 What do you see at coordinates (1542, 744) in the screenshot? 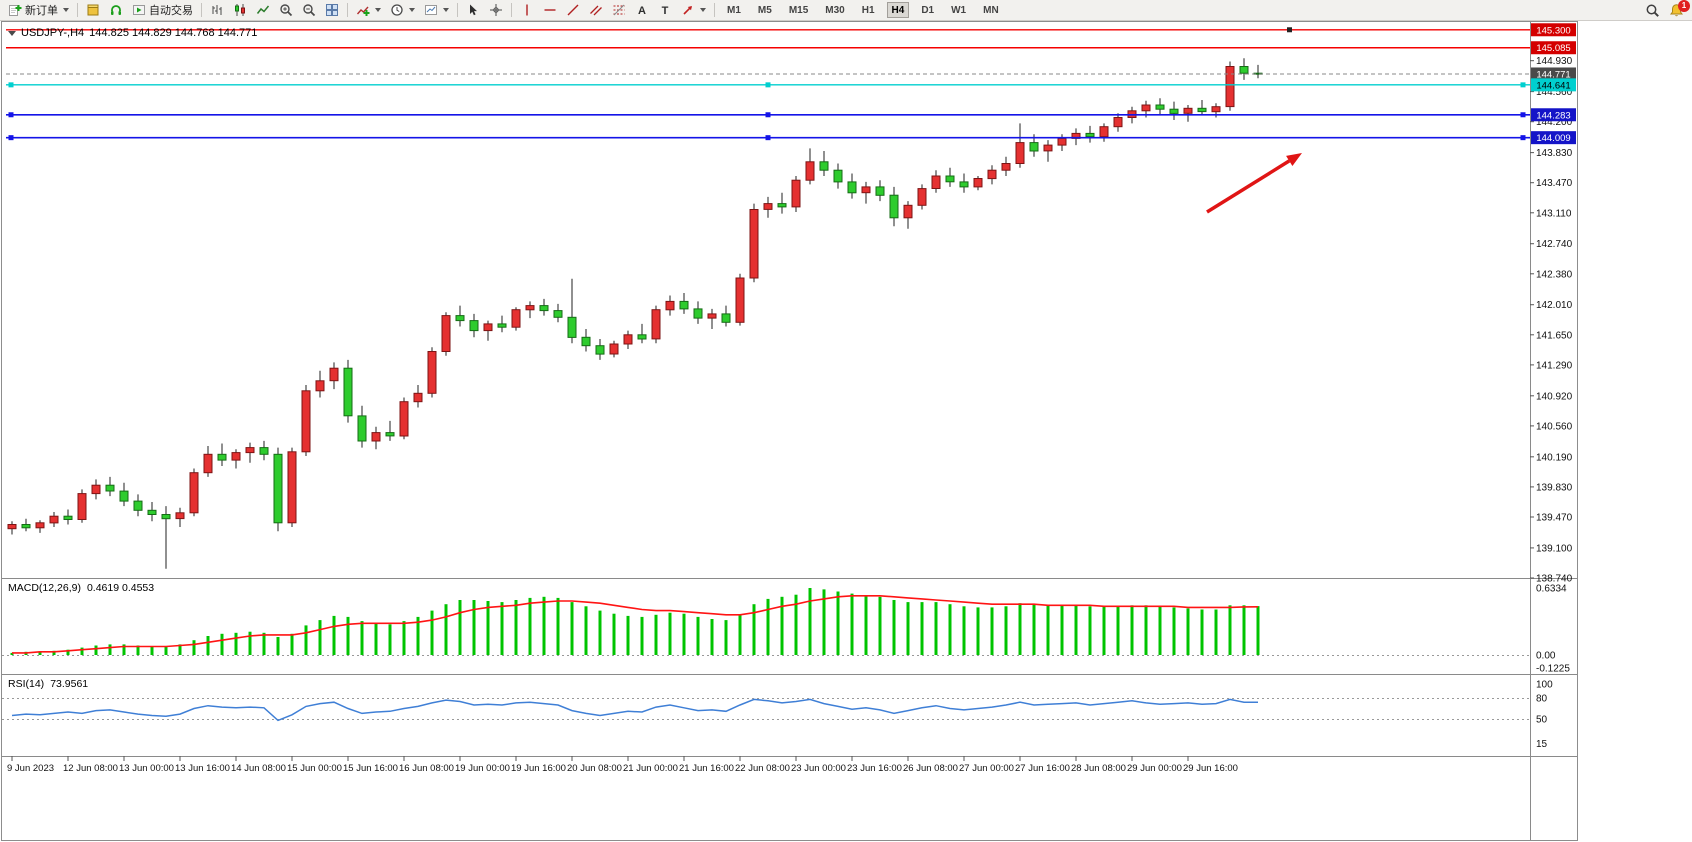
I see `rsi-scale-label: 15` at bounding box center [1542, 744].